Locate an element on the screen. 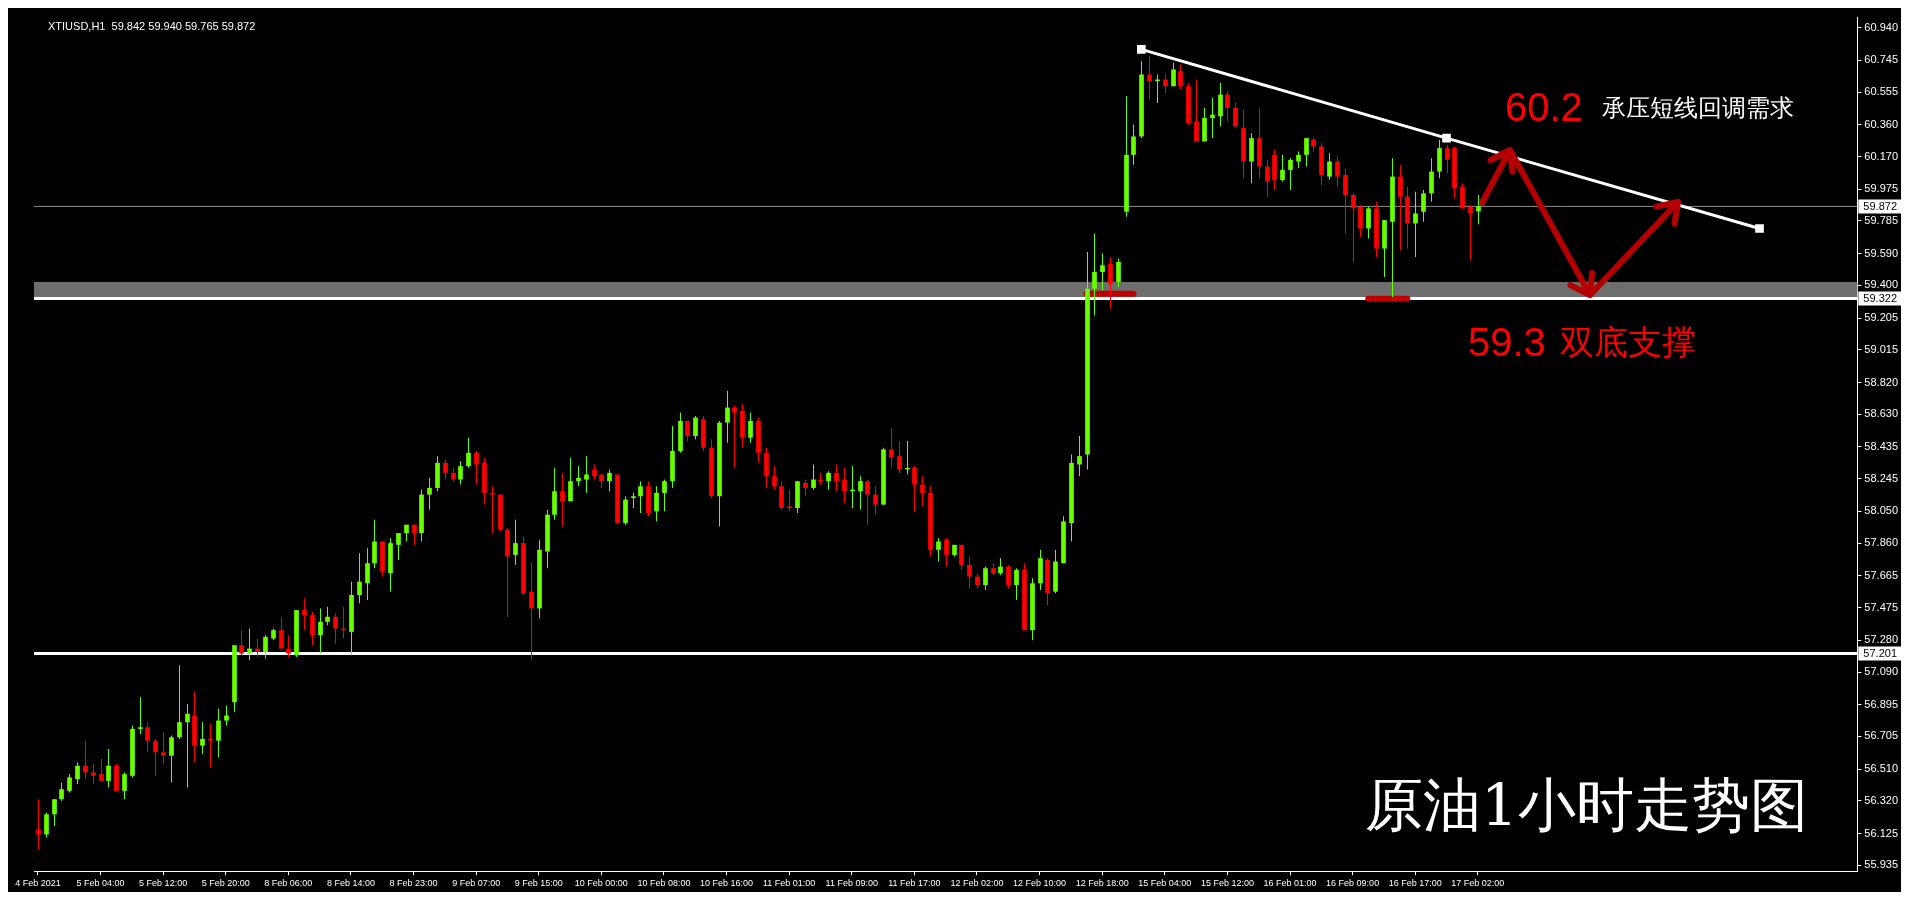  y-tick-label: 57.475 is located at coordinates (1881, 606).